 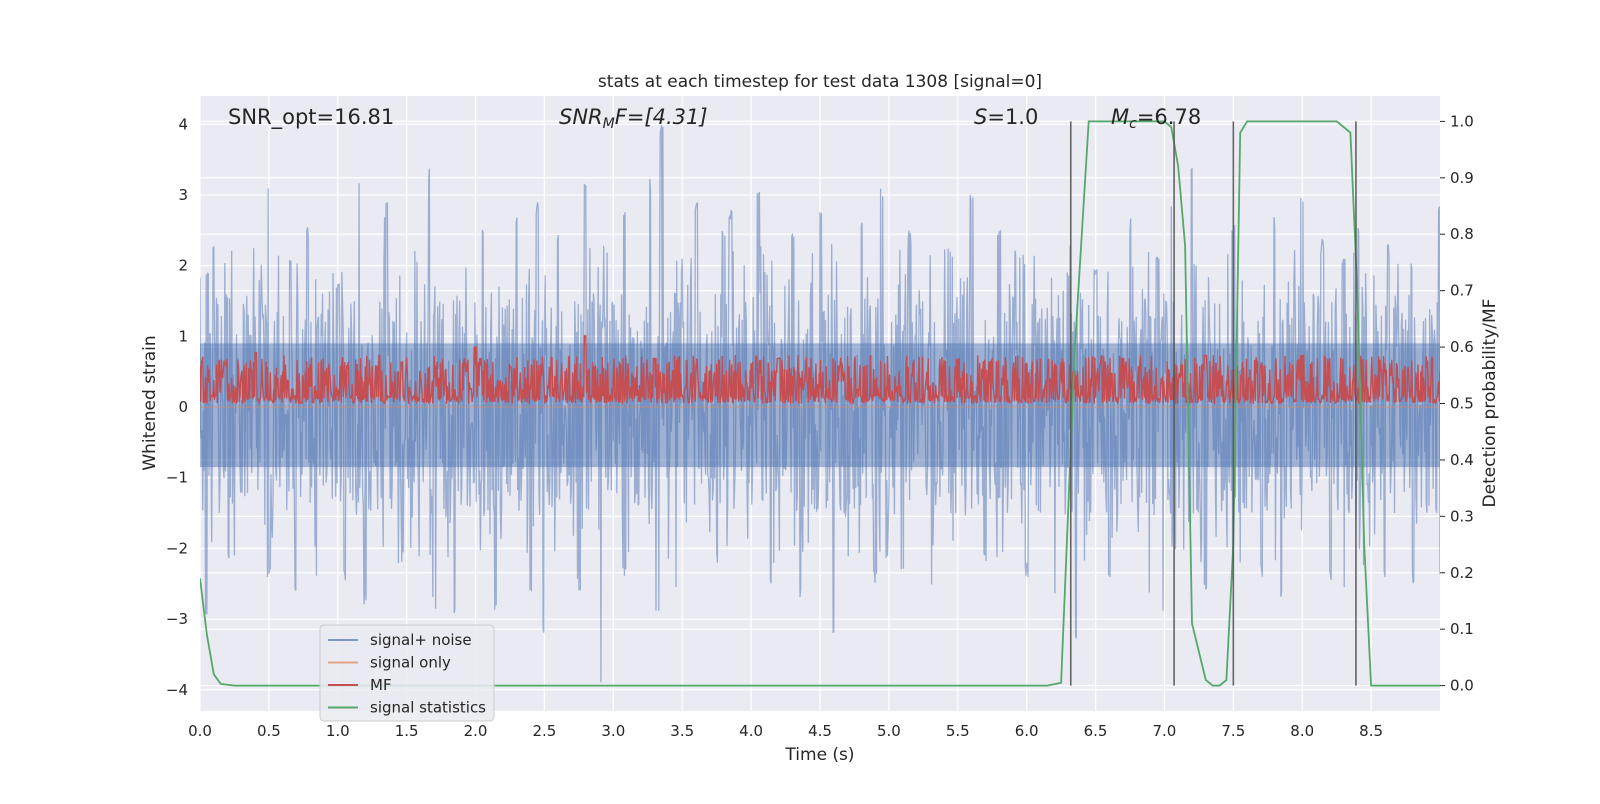 What do you see at coordinates (183, 407) in the screenshot?
I see `y-tick-label: 0` at bounding box center [183, 407].